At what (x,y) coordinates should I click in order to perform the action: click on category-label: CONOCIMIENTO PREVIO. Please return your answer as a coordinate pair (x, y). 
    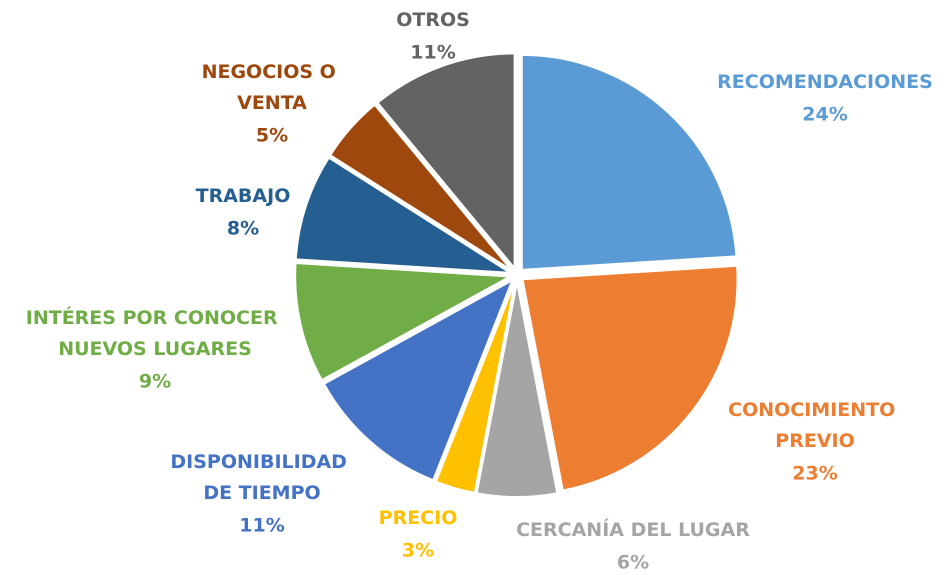
    Looking at the image, I should click on (815, 425).